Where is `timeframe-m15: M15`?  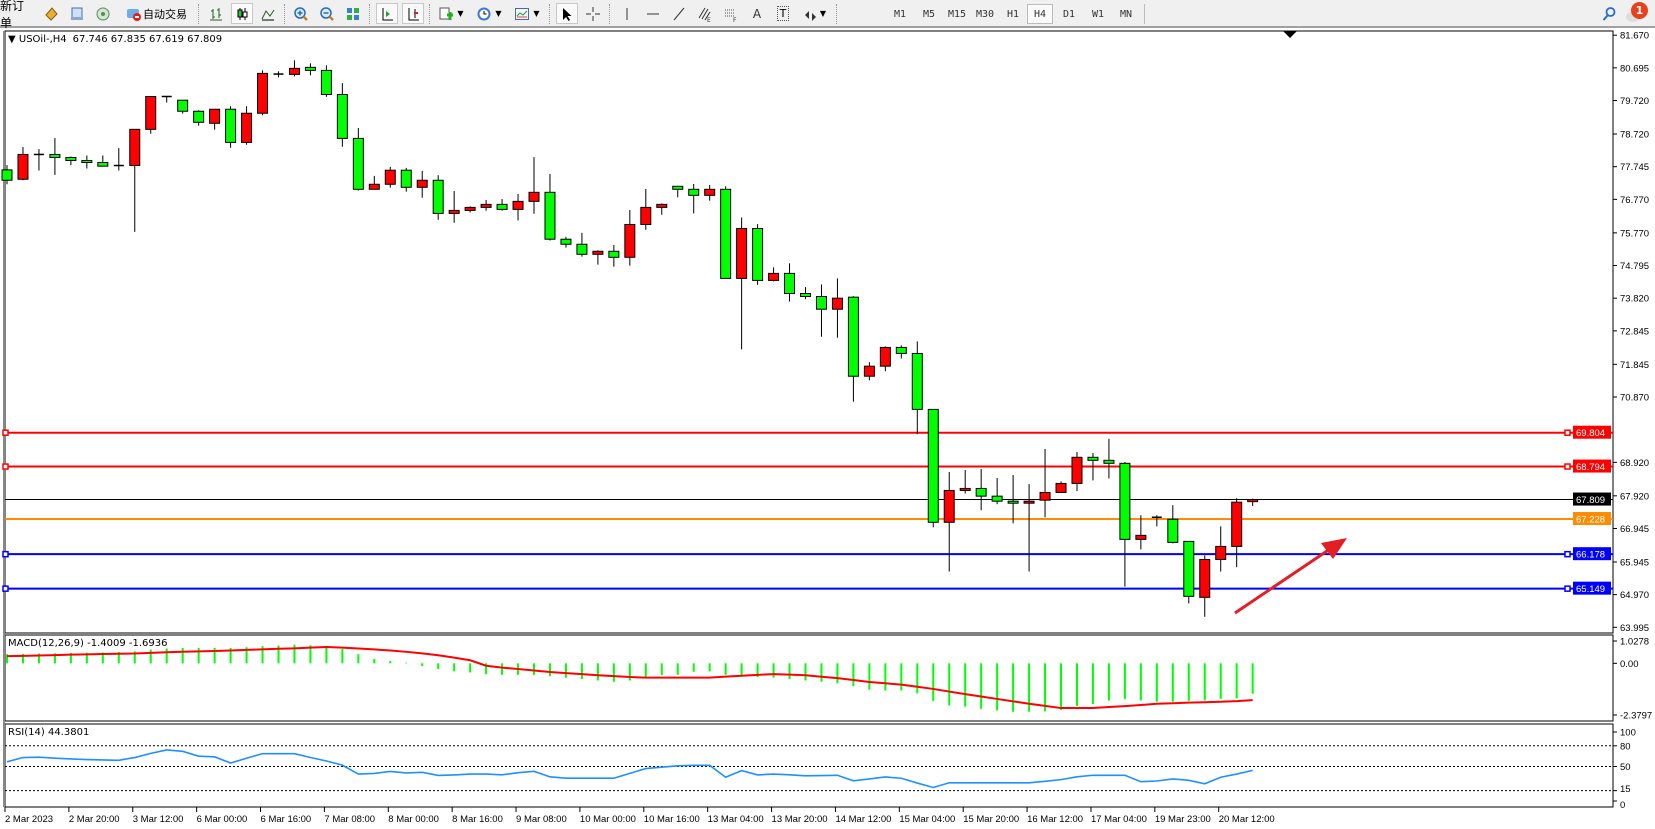 timeframe-m15: M15 is located at coordinates (957, 14).